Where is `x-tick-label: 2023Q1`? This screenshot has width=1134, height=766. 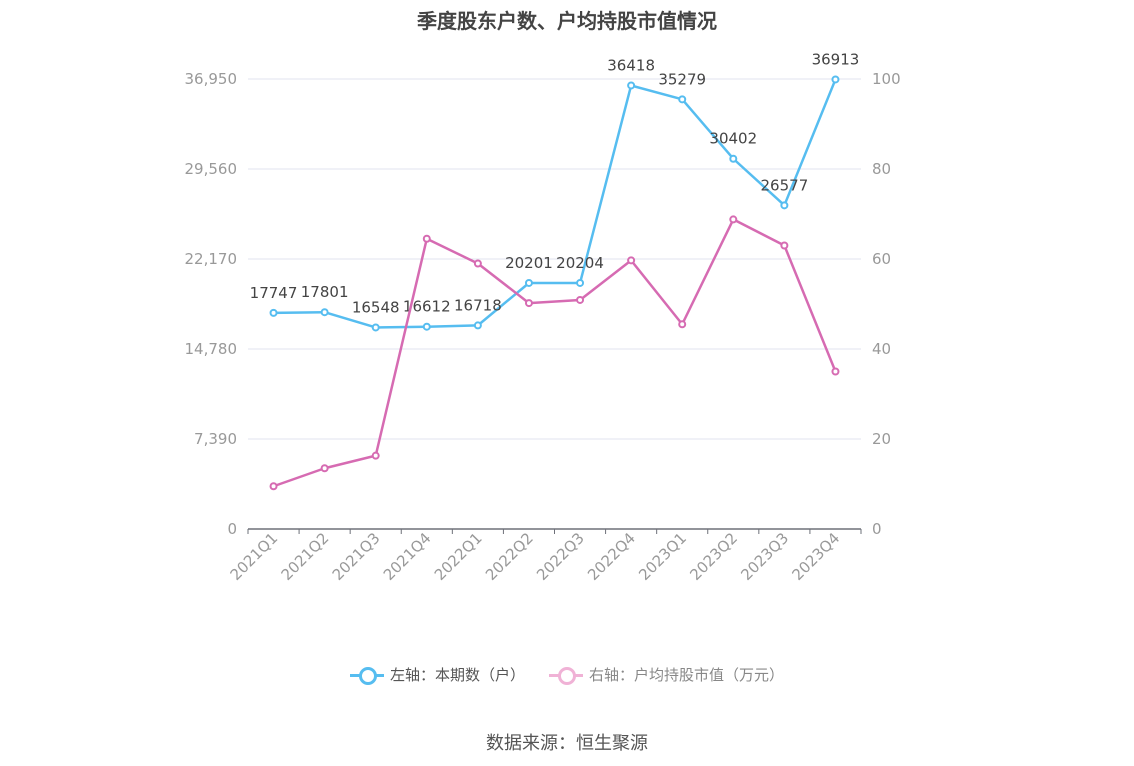
x-tick-label: 2023Q1 is located at coordinates (662, 556).